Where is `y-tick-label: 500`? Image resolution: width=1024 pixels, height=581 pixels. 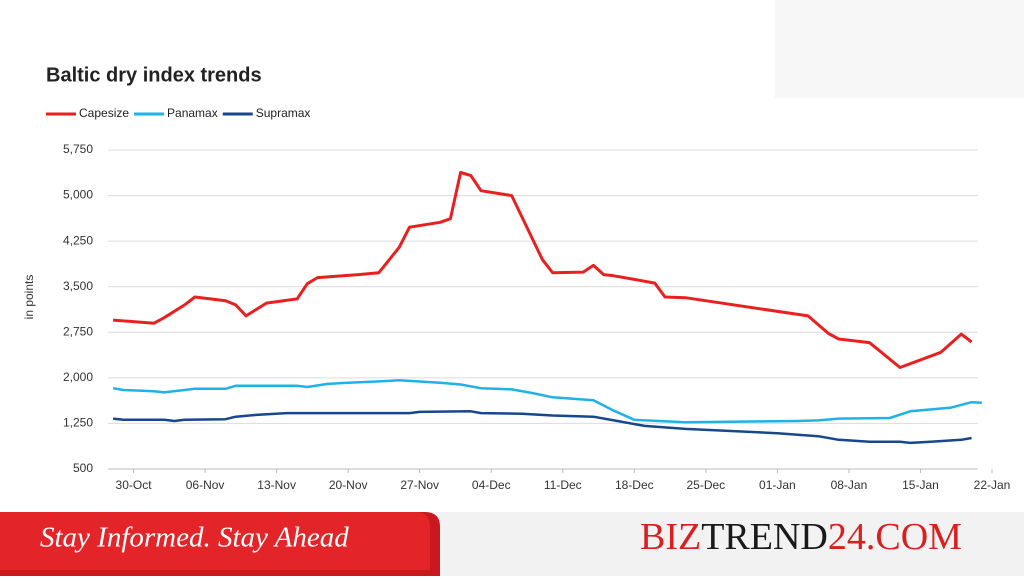 y-tick-label: 500 is located at coordinates (83, 468).